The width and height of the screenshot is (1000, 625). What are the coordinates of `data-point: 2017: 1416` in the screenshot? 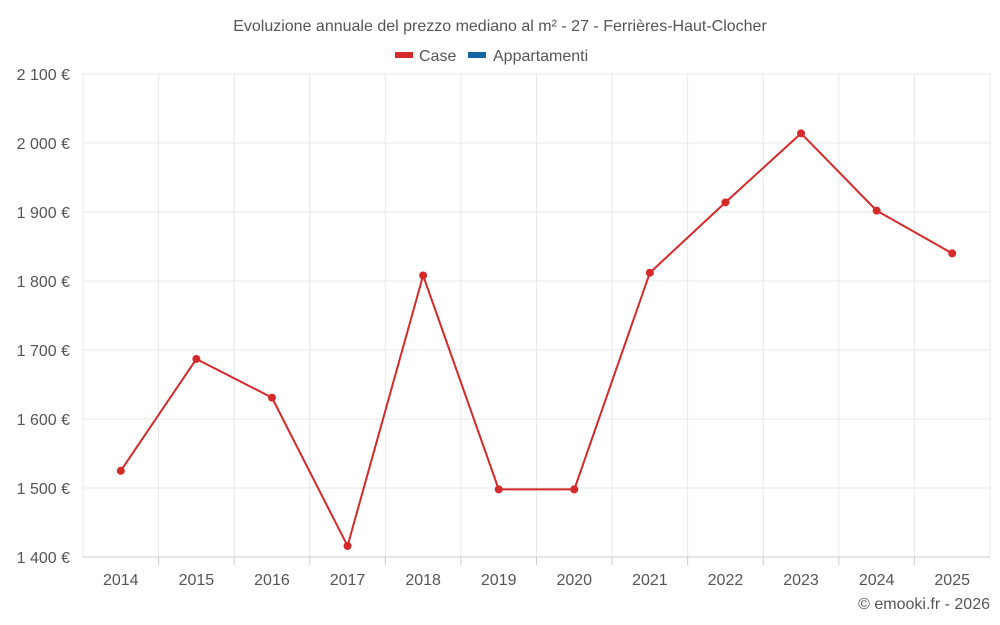 It's located at (347, 545).